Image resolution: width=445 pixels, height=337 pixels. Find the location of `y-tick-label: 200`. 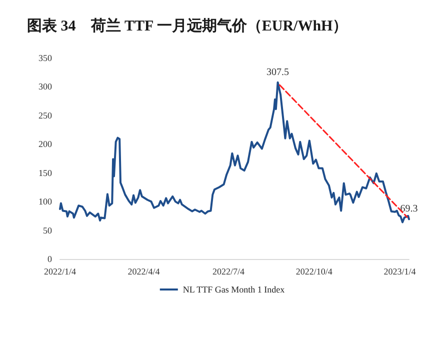

y-tick-label: 200 is located at coordinates (45, 144).